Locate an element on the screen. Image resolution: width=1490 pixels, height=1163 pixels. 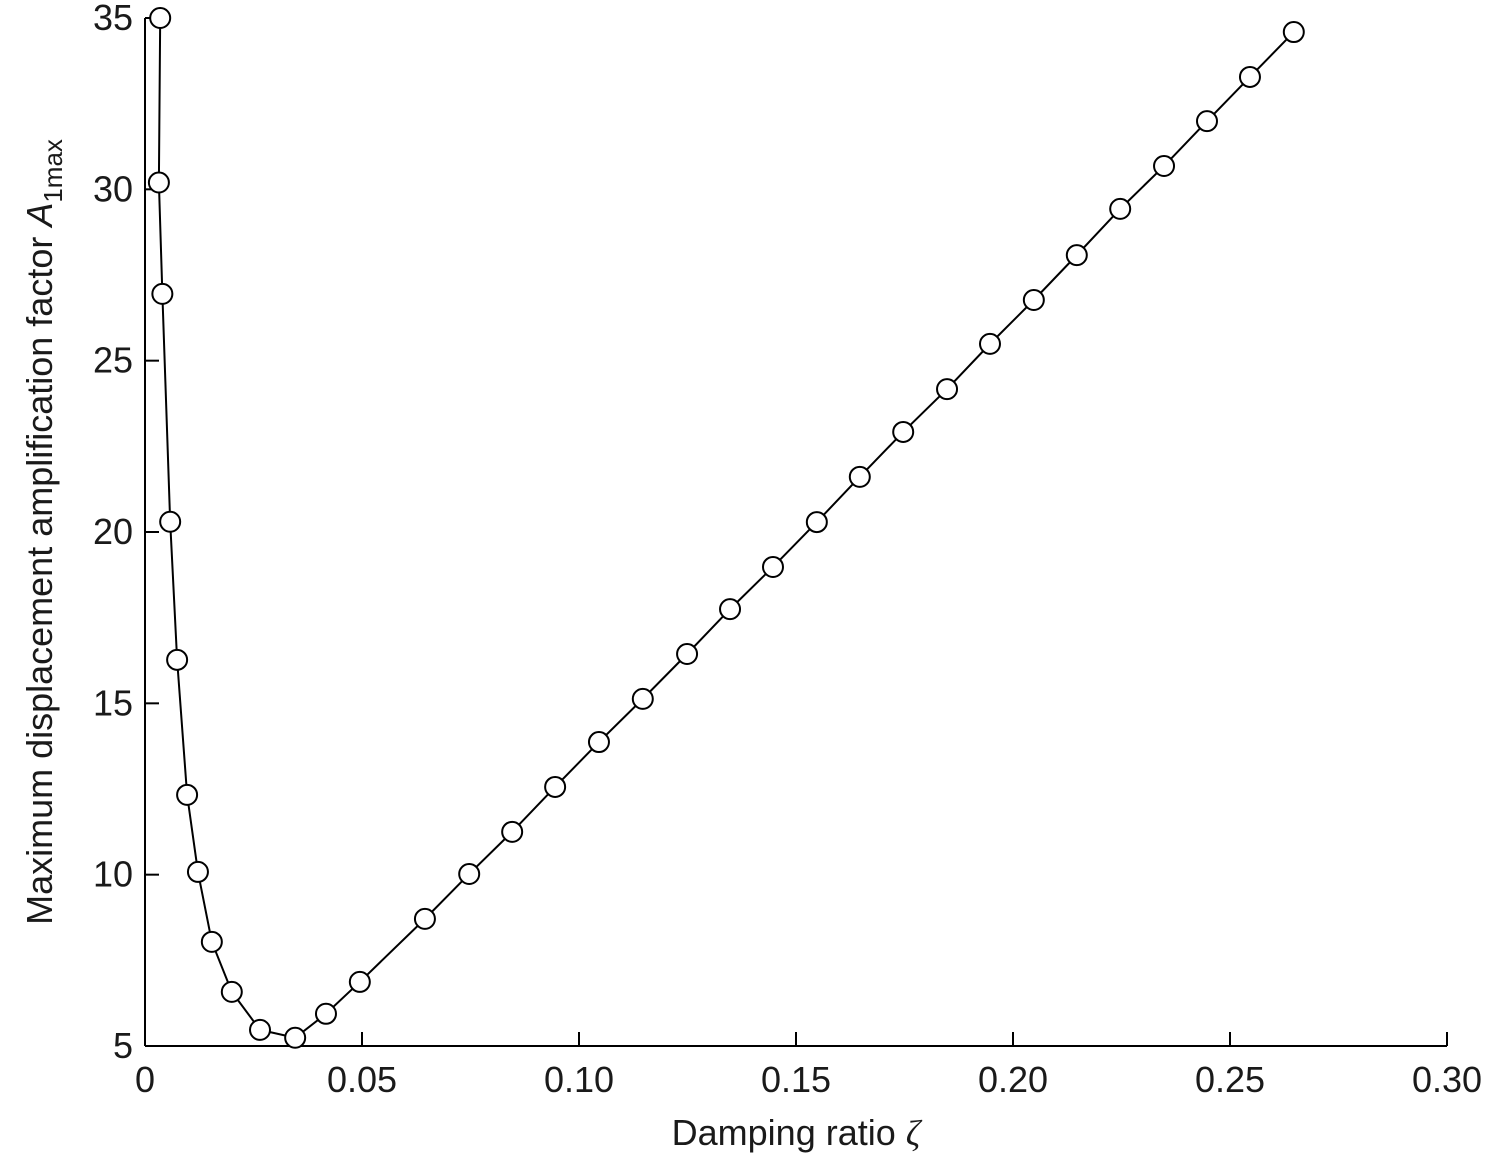
x-label-text: Damping ratio is located at coordinates (789, 1132).